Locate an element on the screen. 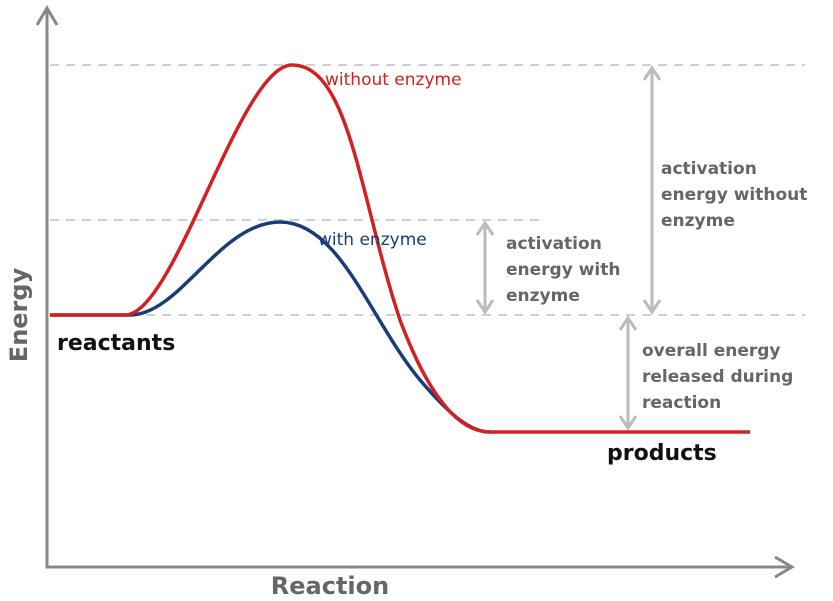 The height and width of the screenshot is (601, 833). annotation-line: overall energy is located at coordinates (711, 351).